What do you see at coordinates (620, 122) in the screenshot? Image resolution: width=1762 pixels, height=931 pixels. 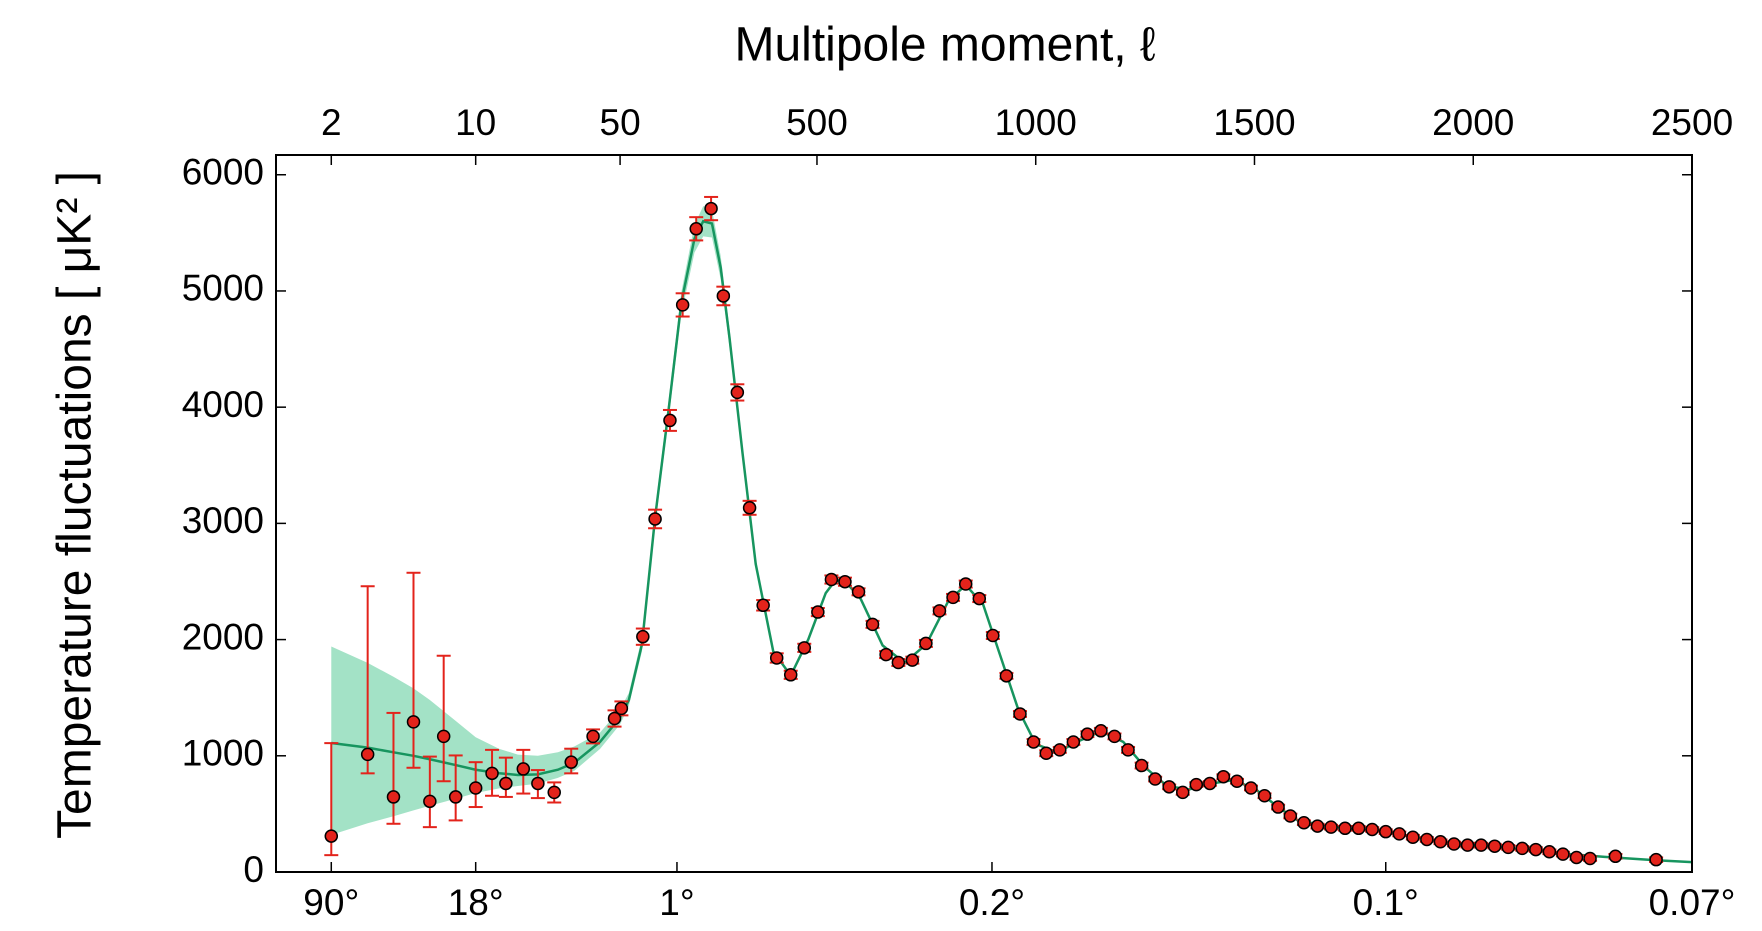 I see `top-tick-label: 50` at bounding box center [620, 122].